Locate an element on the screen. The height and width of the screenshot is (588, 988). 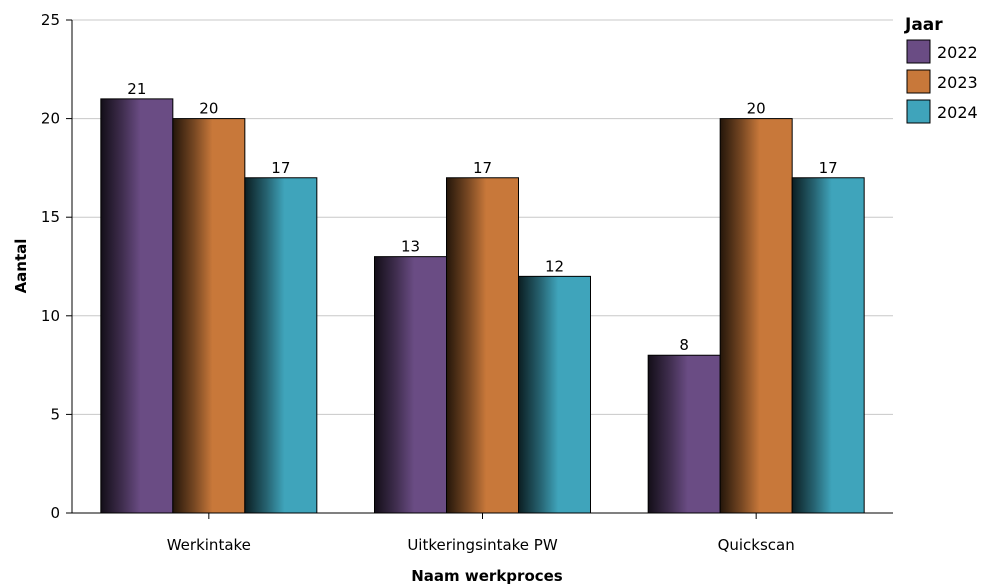
y-tick-label: 5 is located at coordinates (55, 414).